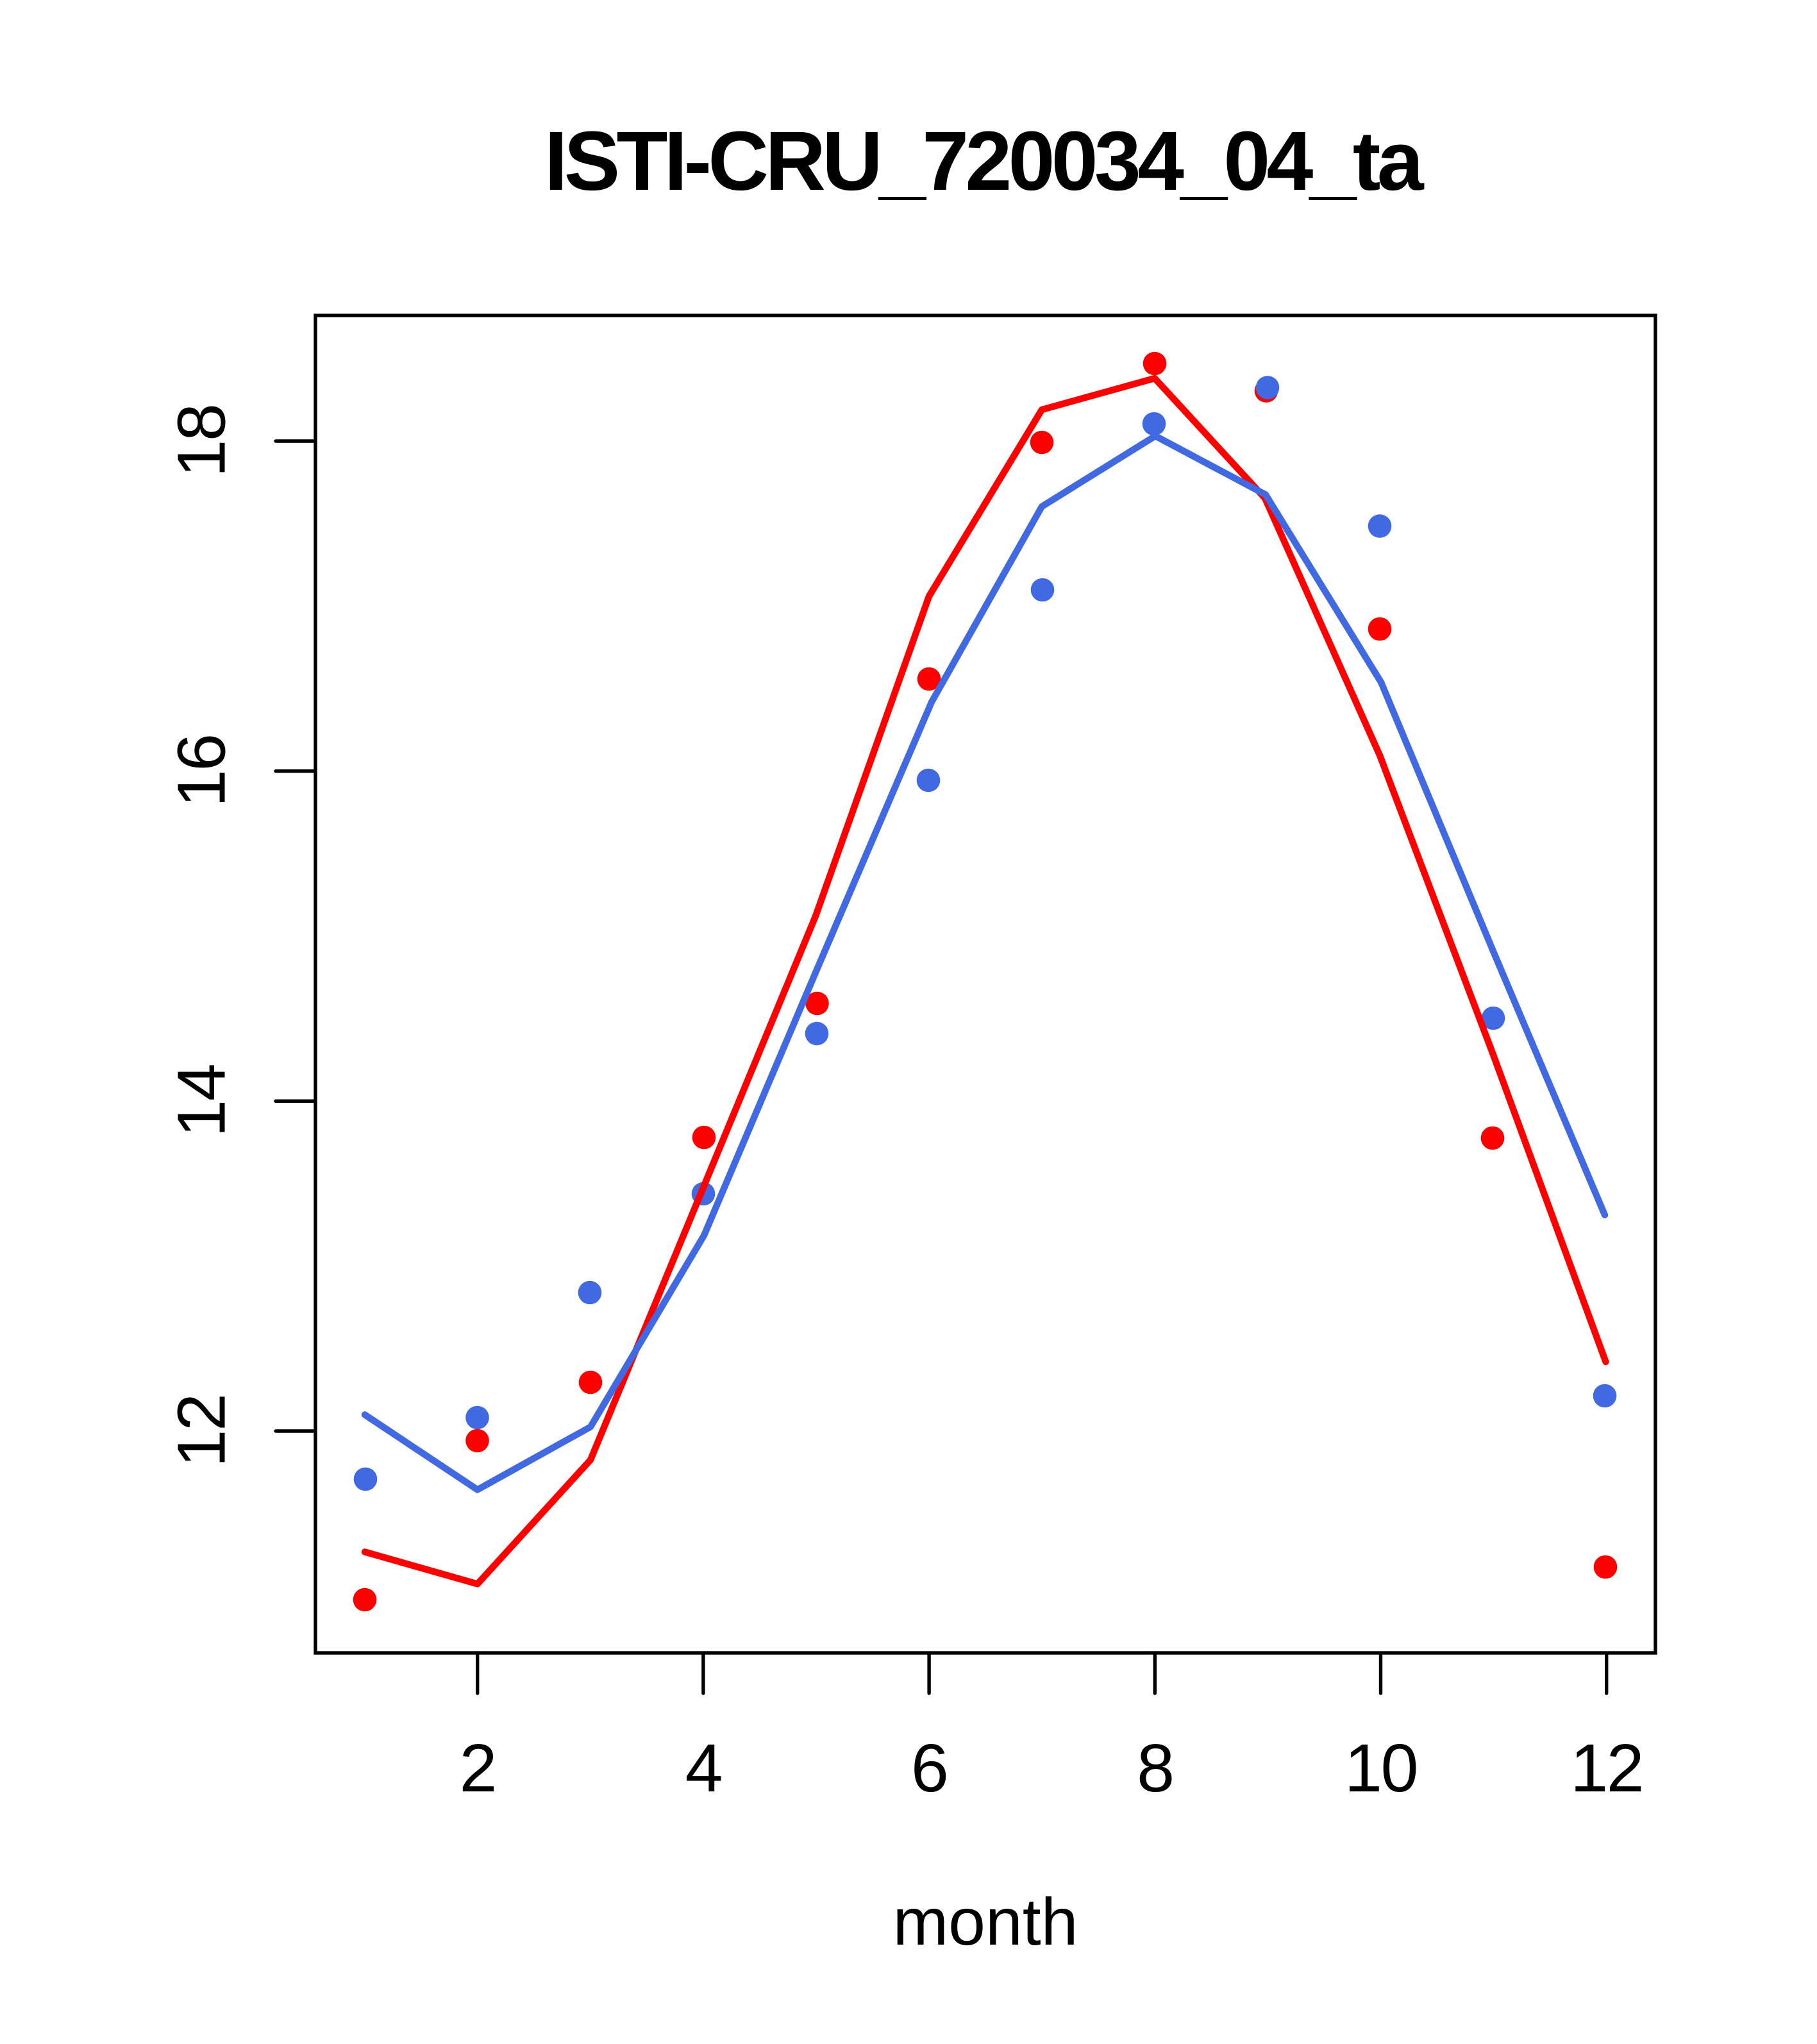  Describe the element at coordinates (202, 441) in the screenshot. I see `svg-text: 18` at that location.